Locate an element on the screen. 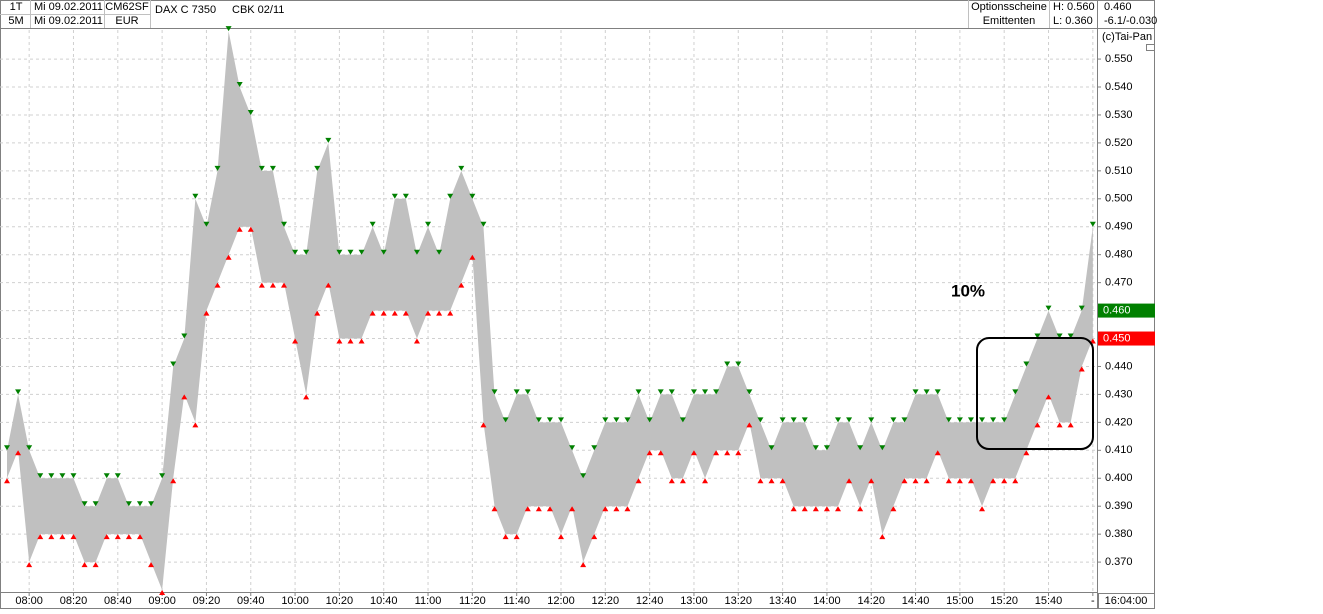 This screenshot has width=1323, height=614. contract: CBK 02/11 is located at coordinates (258, 10).